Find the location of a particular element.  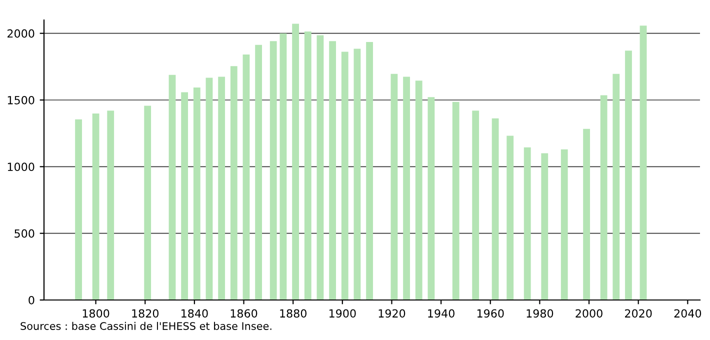

x-tick-label: 1900 is located at coordinates (342, 313).